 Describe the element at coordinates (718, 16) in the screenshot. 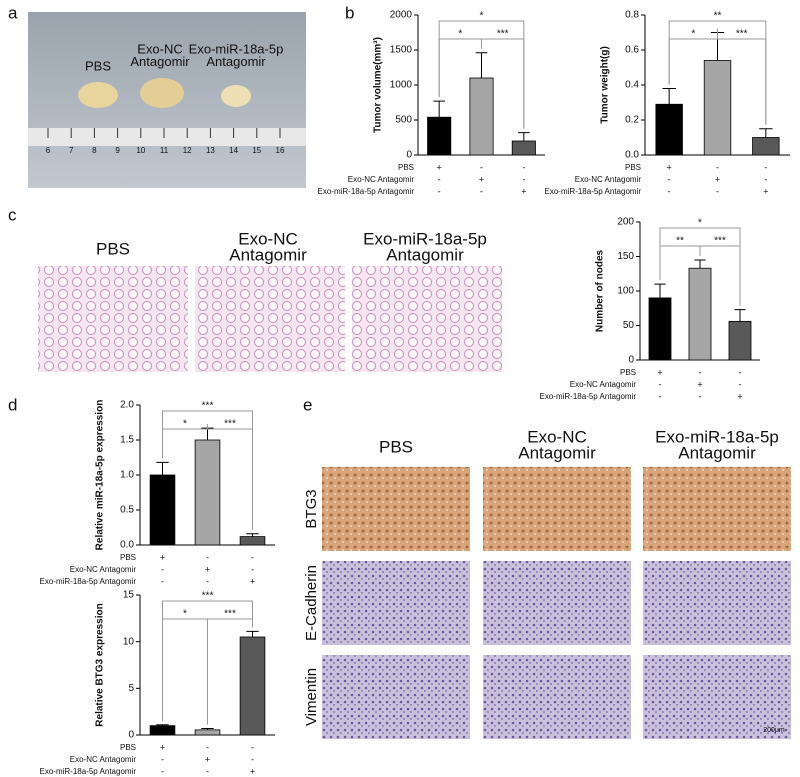

I see `significance-label: **` at that location.